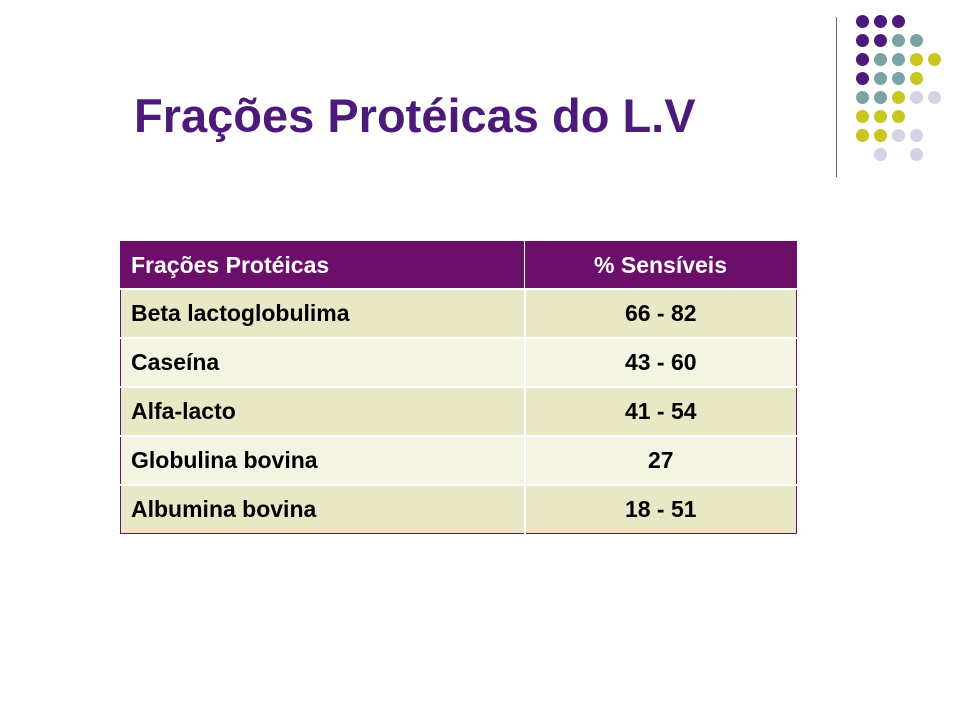  Describe the element at coordinates (322, 265) in the screenshot. I see `column-header-fraction: Frações Protéicas` at that location.